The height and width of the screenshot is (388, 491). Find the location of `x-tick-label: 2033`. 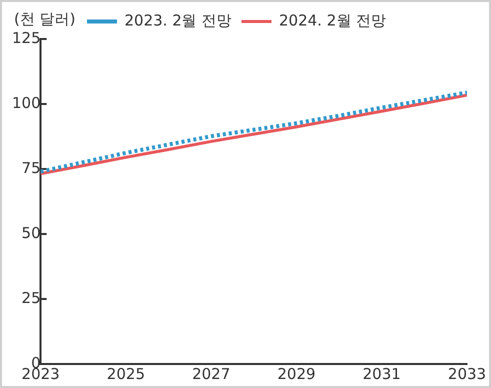

x-tick-label: 2033 is located at coordinates (467, 373).